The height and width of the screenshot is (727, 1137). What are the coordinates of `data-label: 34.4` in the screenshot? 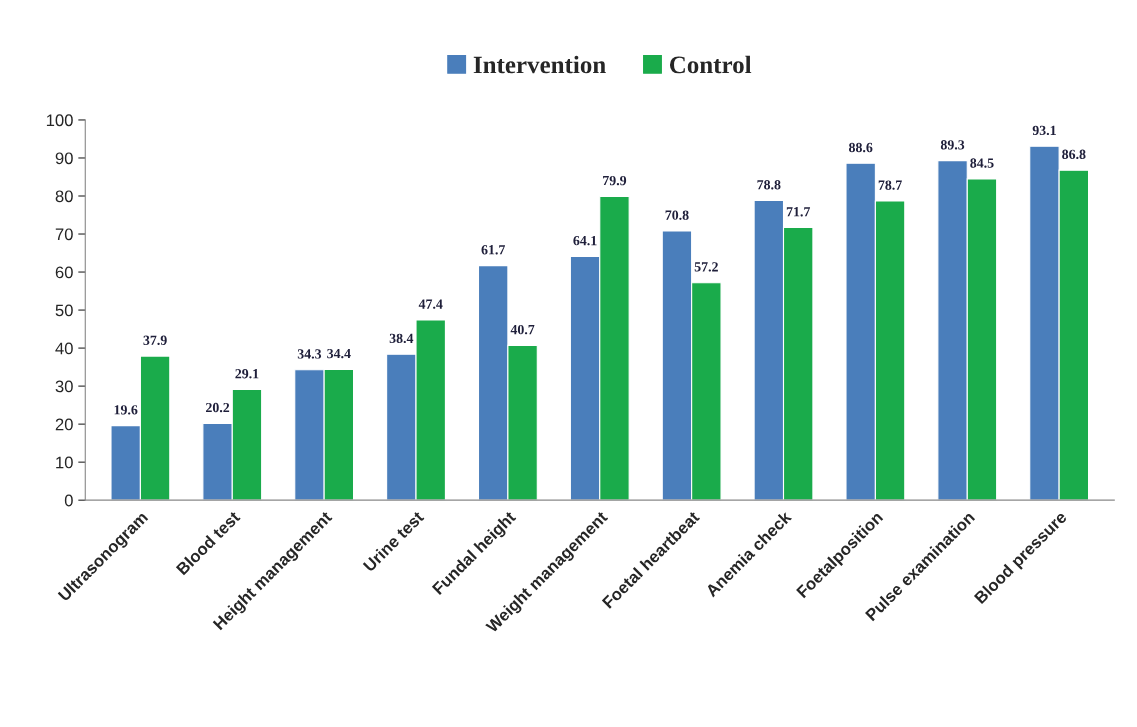 It's located at (339, 353).